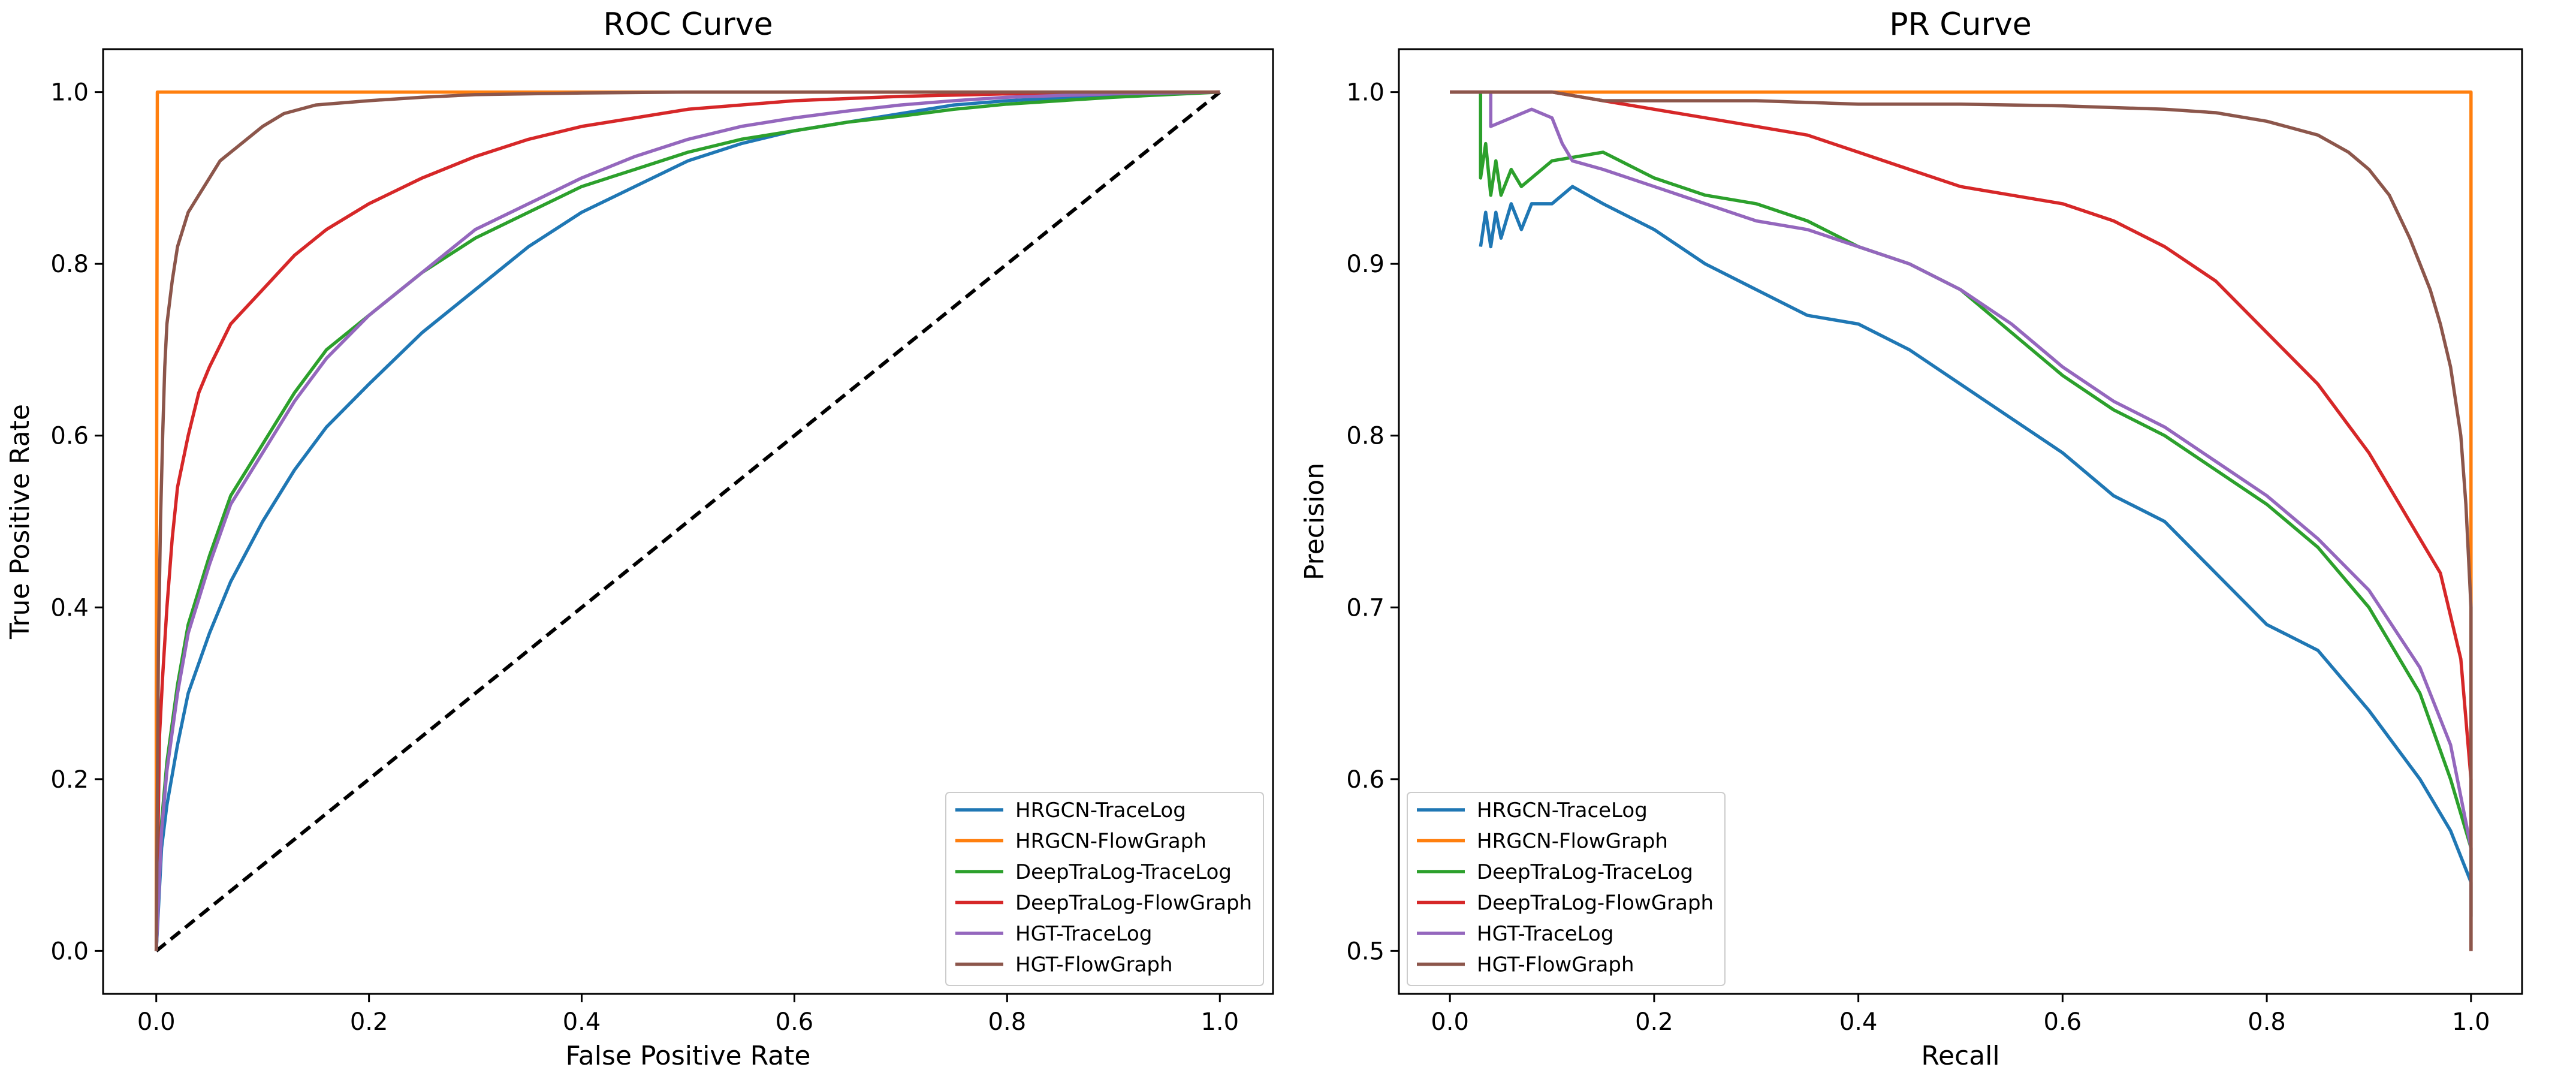  What do you see at coordinates (1094, 965) in the screenshot?
I see `roc-legend-label: HGT-FlowGraph` at bounding box center [1094, 965].